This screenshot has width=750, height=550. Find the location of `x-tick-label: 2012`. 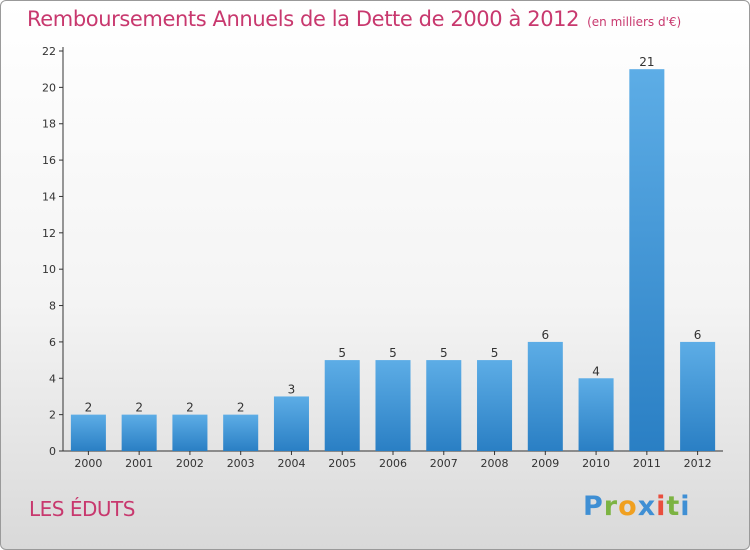

x-tick-label: 2012 is located at coordinates (698, 463).